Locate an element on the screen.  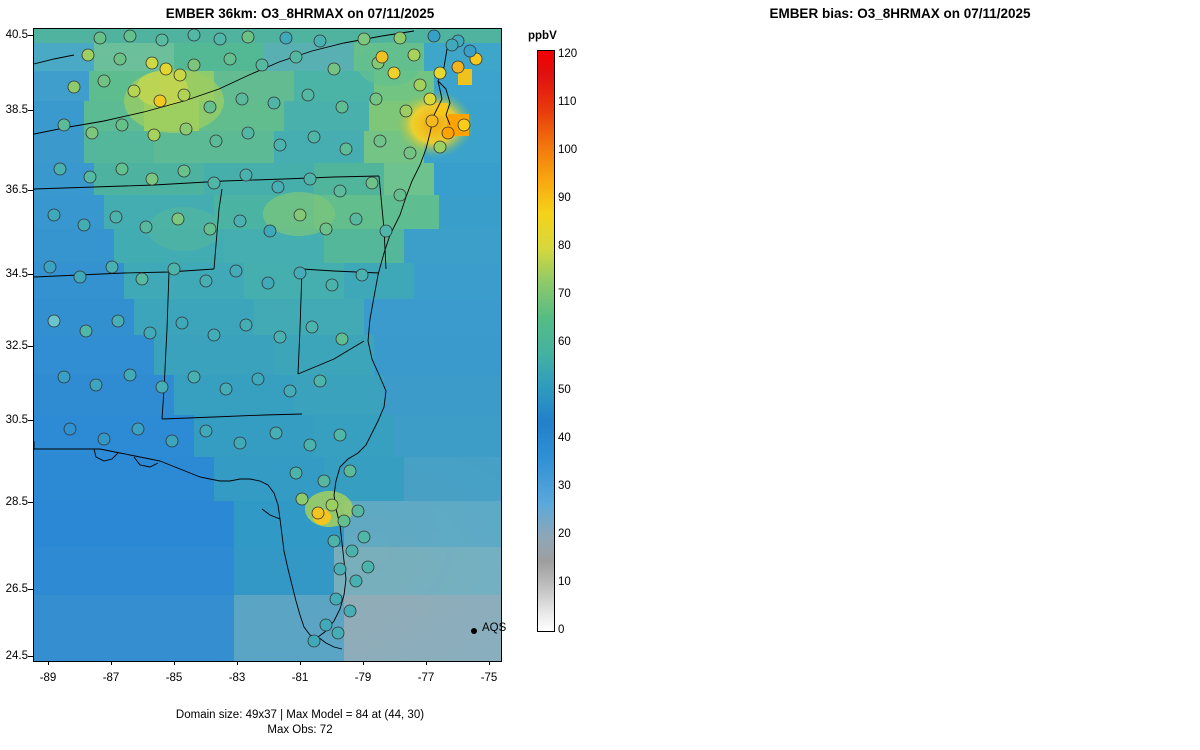
colorbar-tick: 120 is located at coordinates (568, 54).